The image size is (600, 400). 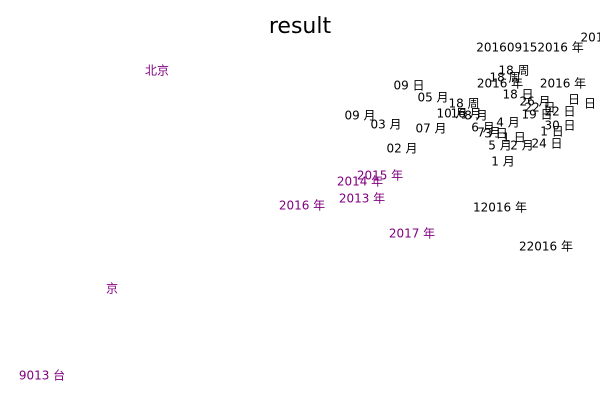 I want to click on point-label: 201, so click(x=590, y=38).